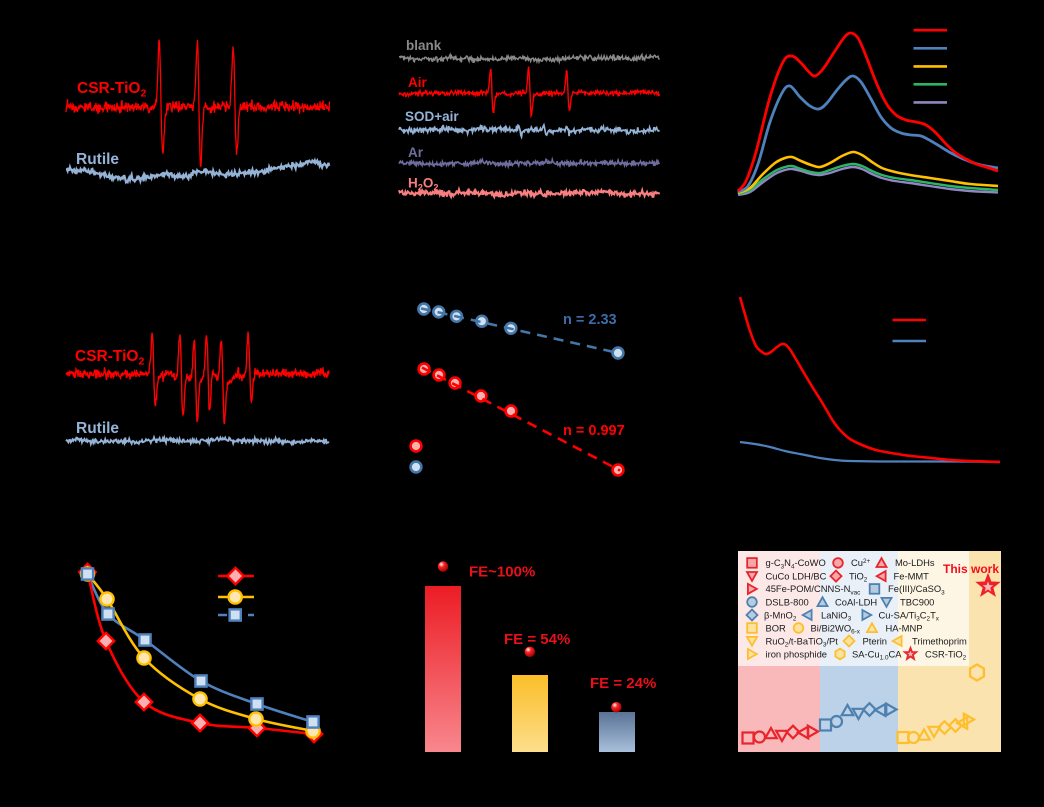 Image resolution: width=1044 pixels, height=807 pixels. Describe the element at coordinates (787, 601) in the screenshot. I see `svg-text: DSLB-800` at that location.